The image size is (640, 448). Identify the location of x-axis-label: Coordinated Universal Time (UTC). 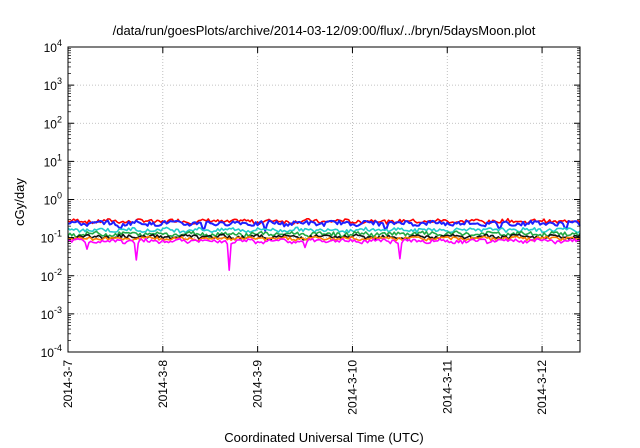
(323, 437).